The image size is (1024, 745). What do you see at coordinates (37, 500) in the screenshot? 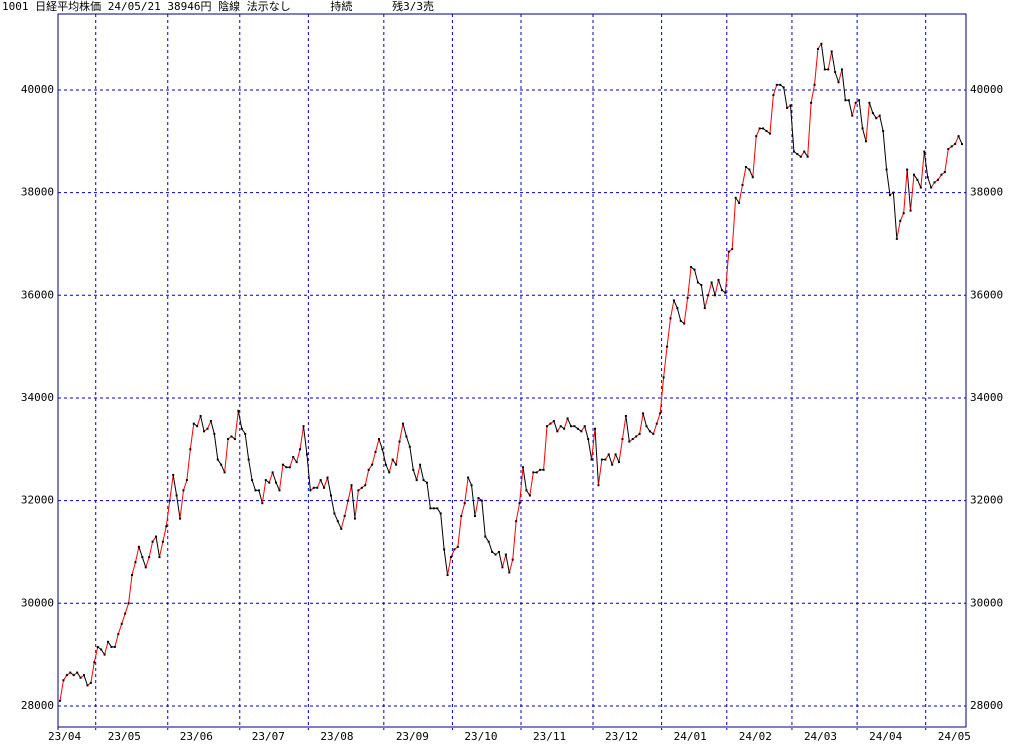
I see `y-tick-label: 32000` at bounding box center [37, 500].